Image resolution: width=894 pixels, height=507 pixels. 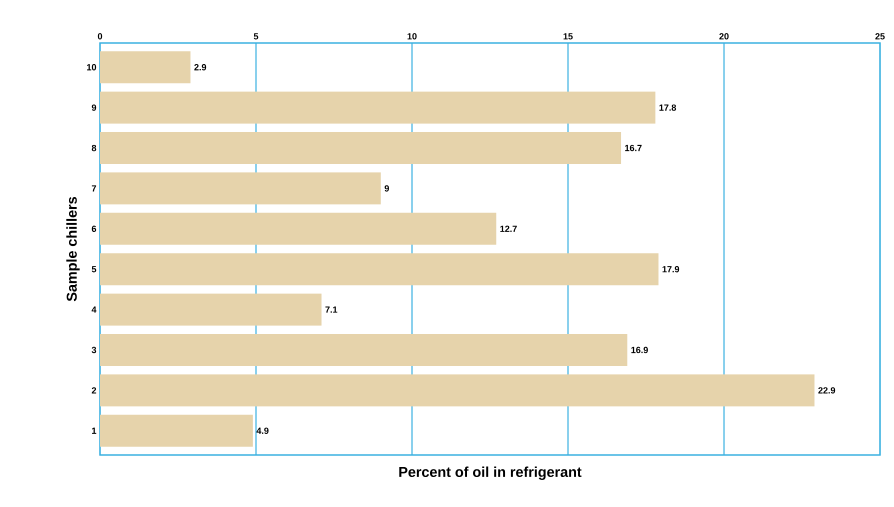 What do you see at coordinates (262, 431) in the screenshot?
I see `data-label: 4.9` at bounding box center [262, 431].